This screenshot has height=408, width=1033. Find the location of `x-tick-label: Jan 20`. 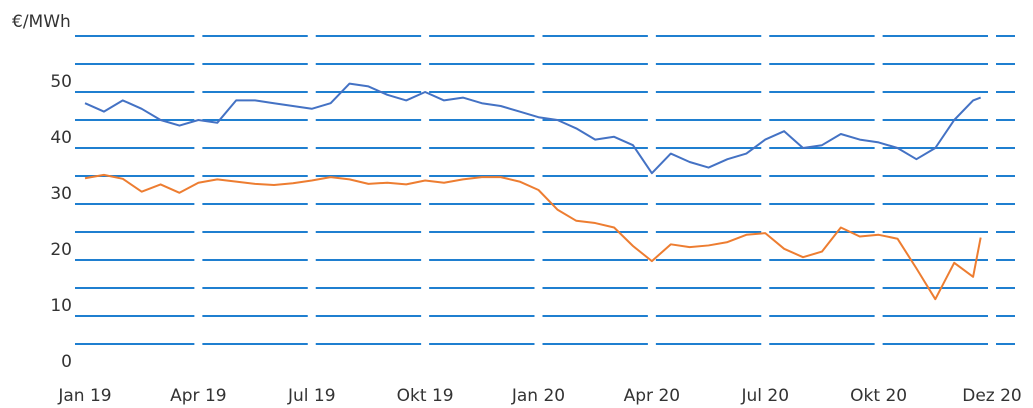

x-tick-label: Jan 20 is located at coordinates (538, 396).